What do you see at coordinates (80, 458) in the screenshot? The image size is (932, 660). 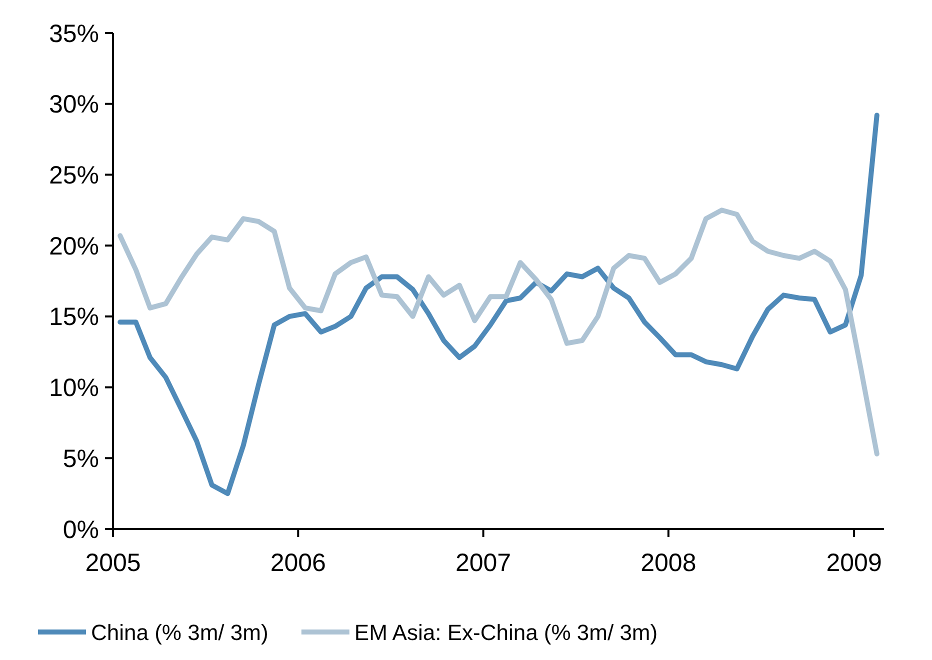 I see `y-tick-label: 5%` at bounding box center [80, 458].